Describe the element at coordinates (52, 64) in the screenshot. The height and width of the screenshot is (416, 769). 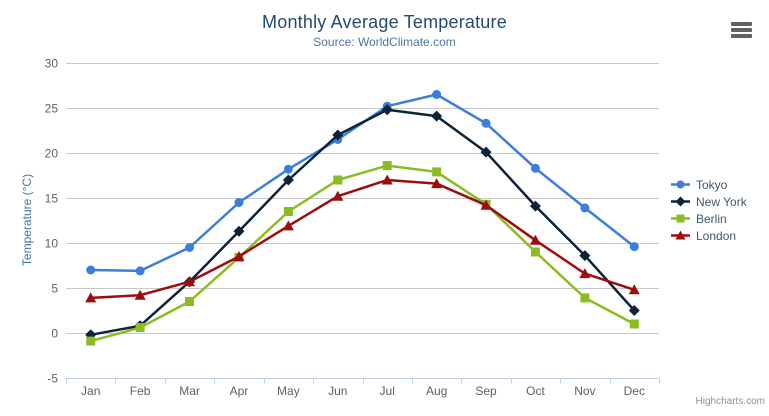
I see `y-axis-label: 30` at that location.